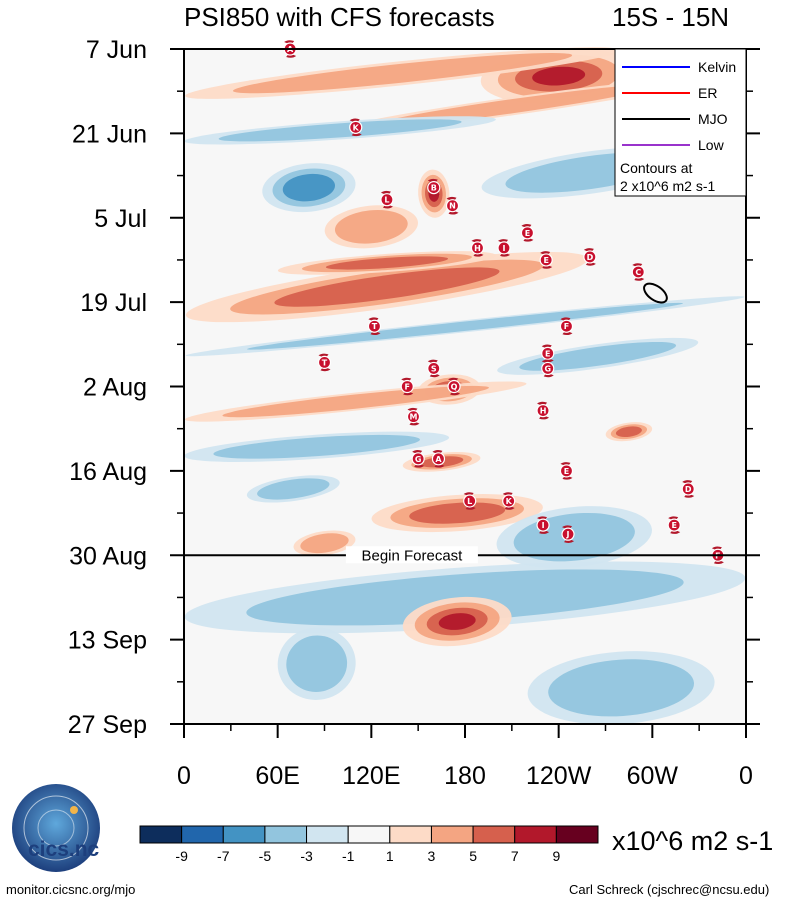 This screenshot has height=907, width=809. What do you see at coordinates (717, 67) in the screenshot?
I see `legend-label: Kelvin` at bounding box center [717, 67].